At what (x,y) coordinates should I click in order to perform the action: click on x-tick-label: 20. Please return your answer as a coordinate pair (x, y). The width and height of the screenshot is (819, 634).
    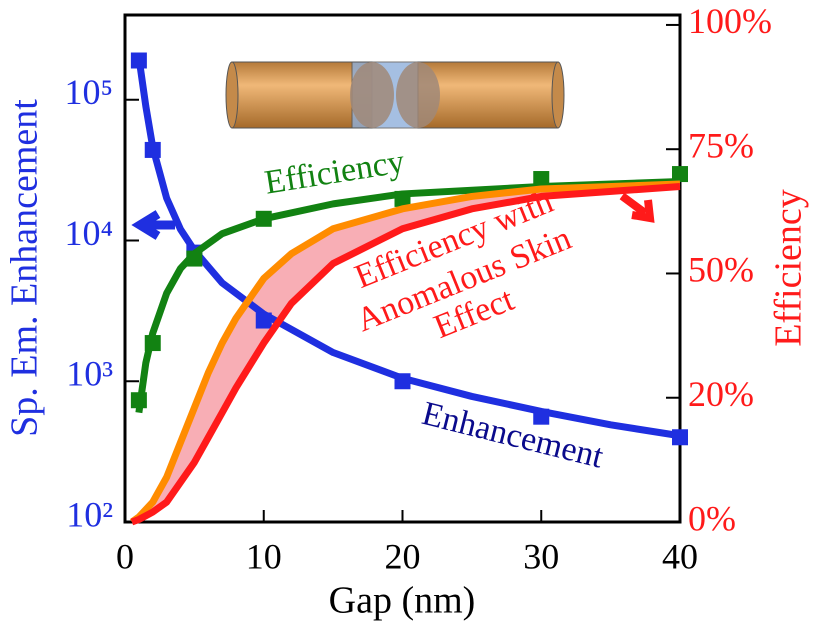
    Looking at the image, I should click on (403, 556).